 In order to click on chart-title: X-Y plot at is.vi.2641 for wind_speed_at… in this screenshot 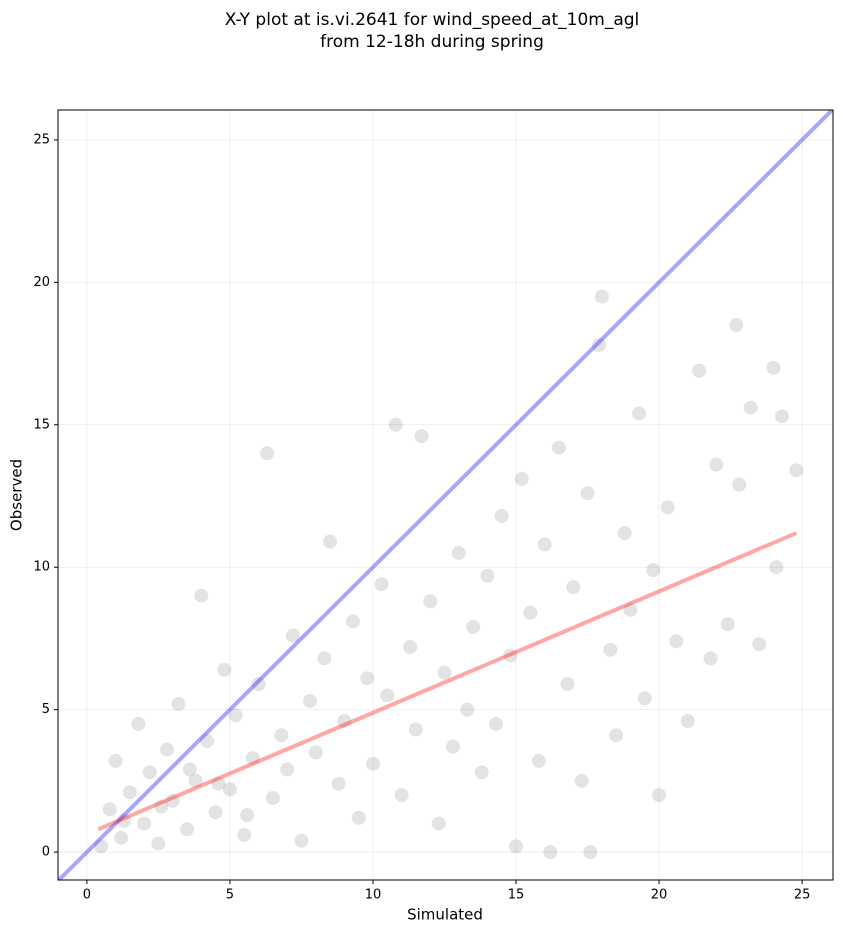, I will do `click(432, 20)`.